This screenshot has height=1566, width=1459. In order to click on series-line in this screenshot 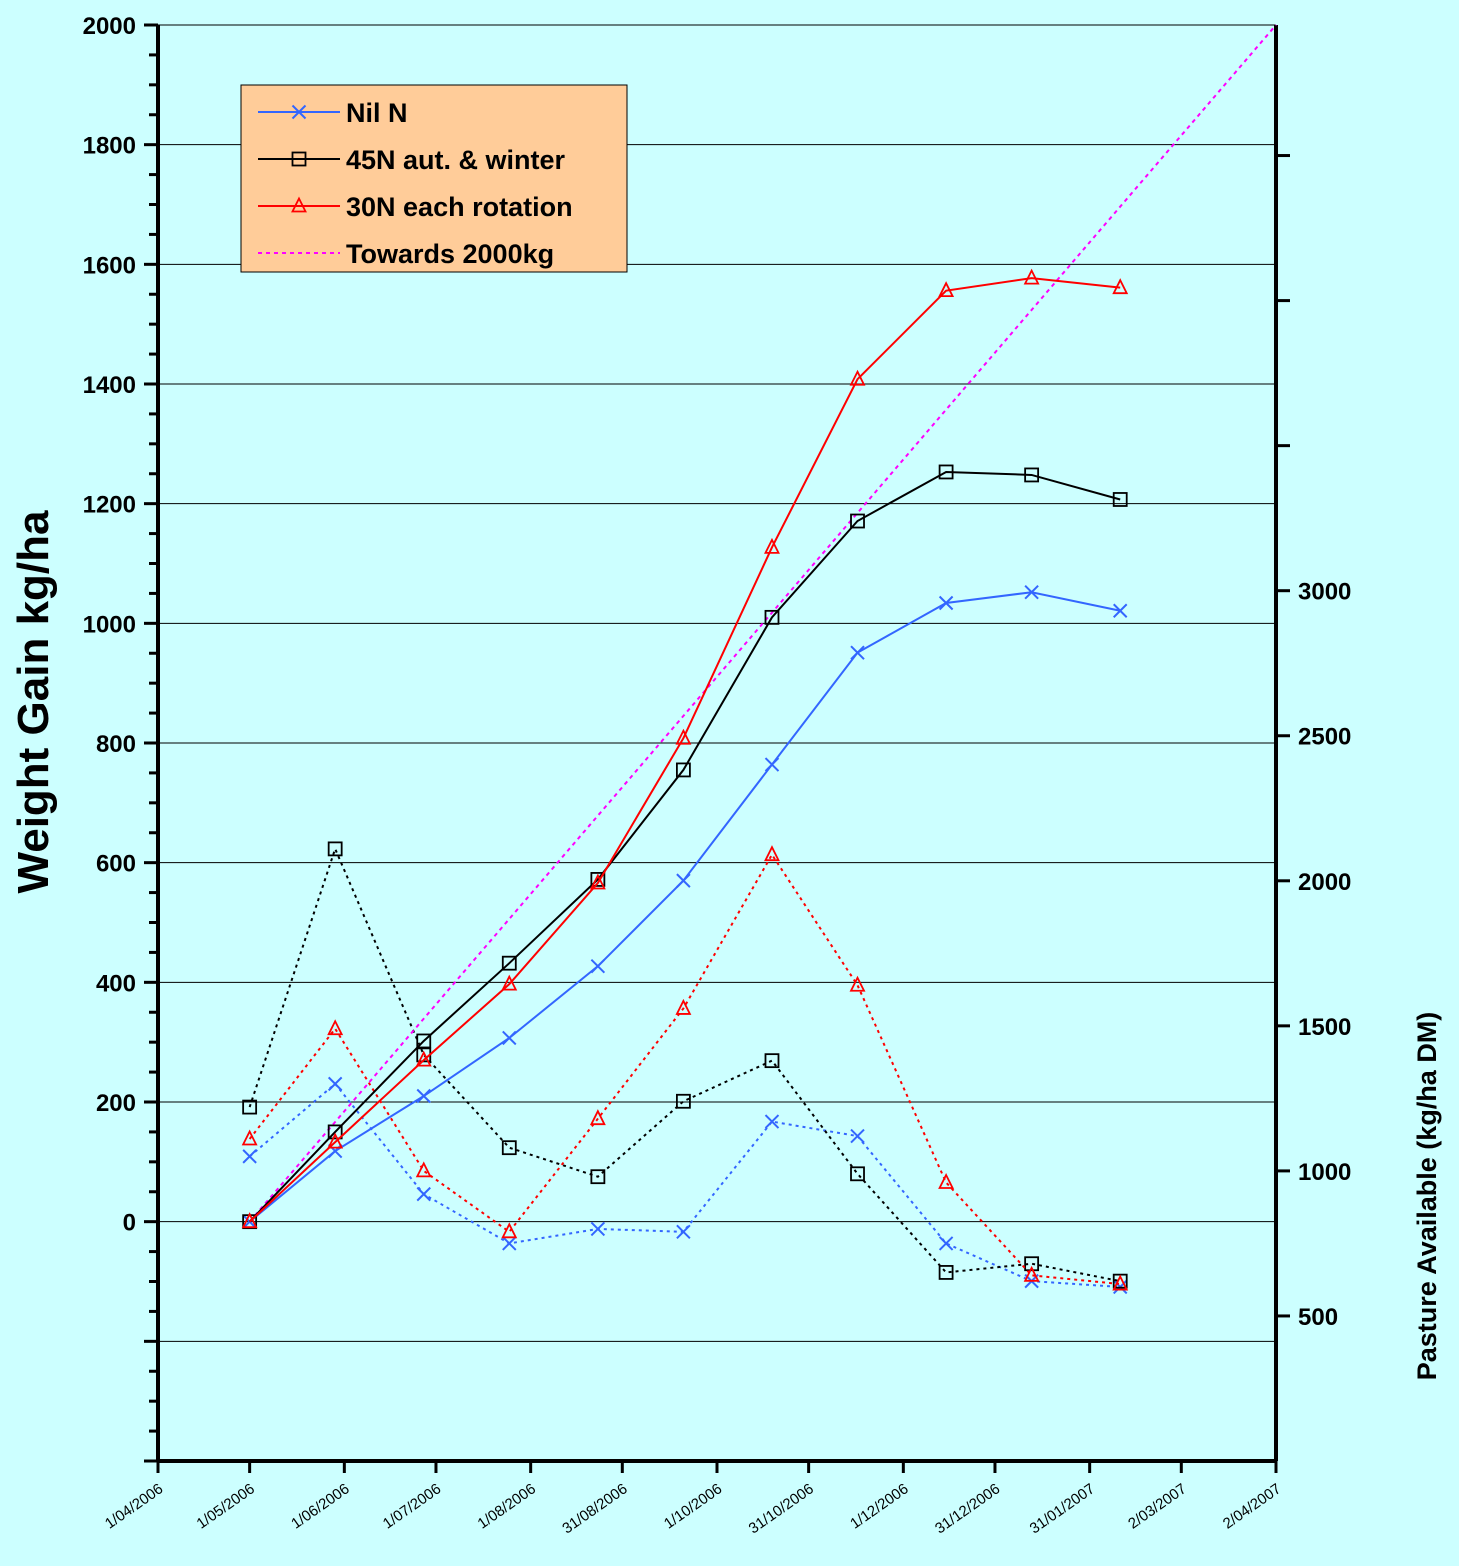, I will do `click(684, 1185)`.